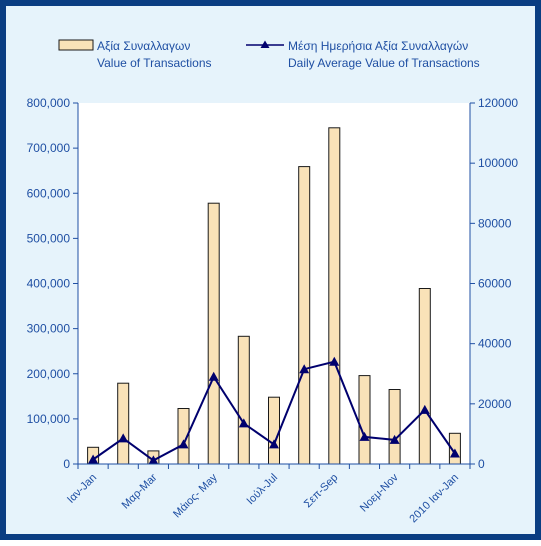 The width and height of the screenshot is (541, 546). I want to click on x-tick-label-3: Ιούλ-Jul, so click(262, 490).